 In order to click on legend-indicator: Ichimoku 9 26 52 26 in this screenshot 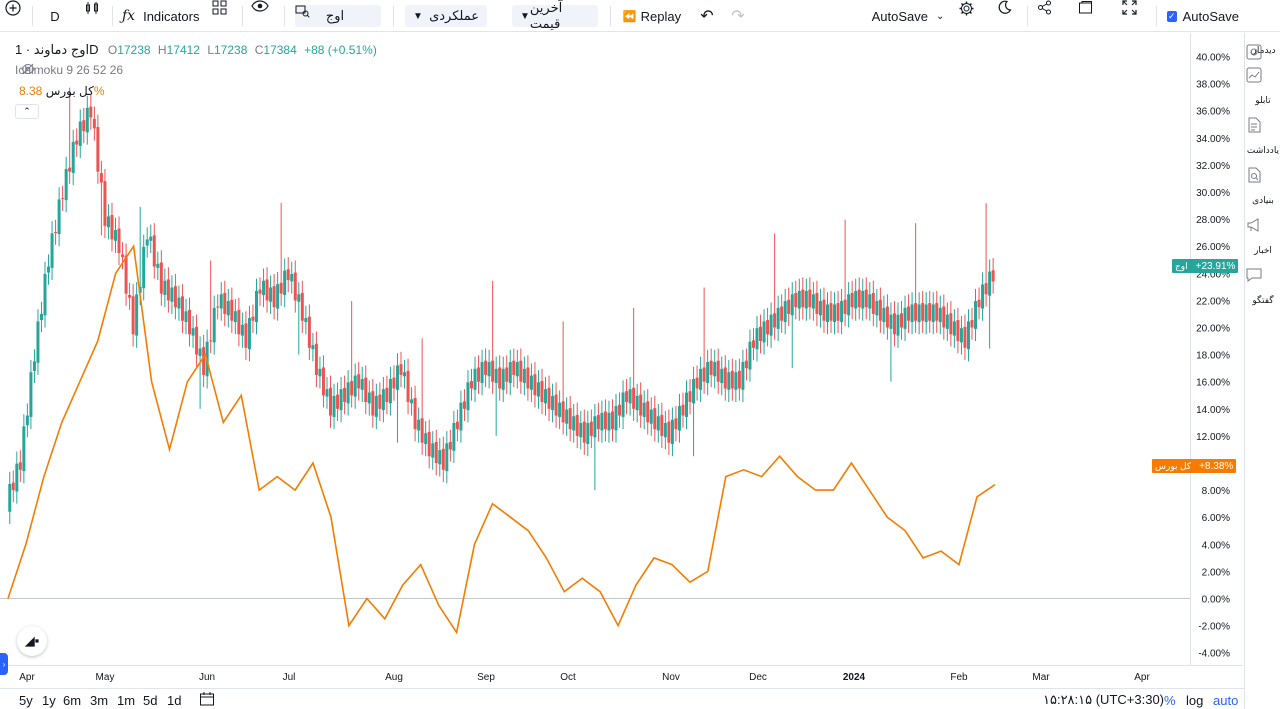, I will do `click(69, 70)`.